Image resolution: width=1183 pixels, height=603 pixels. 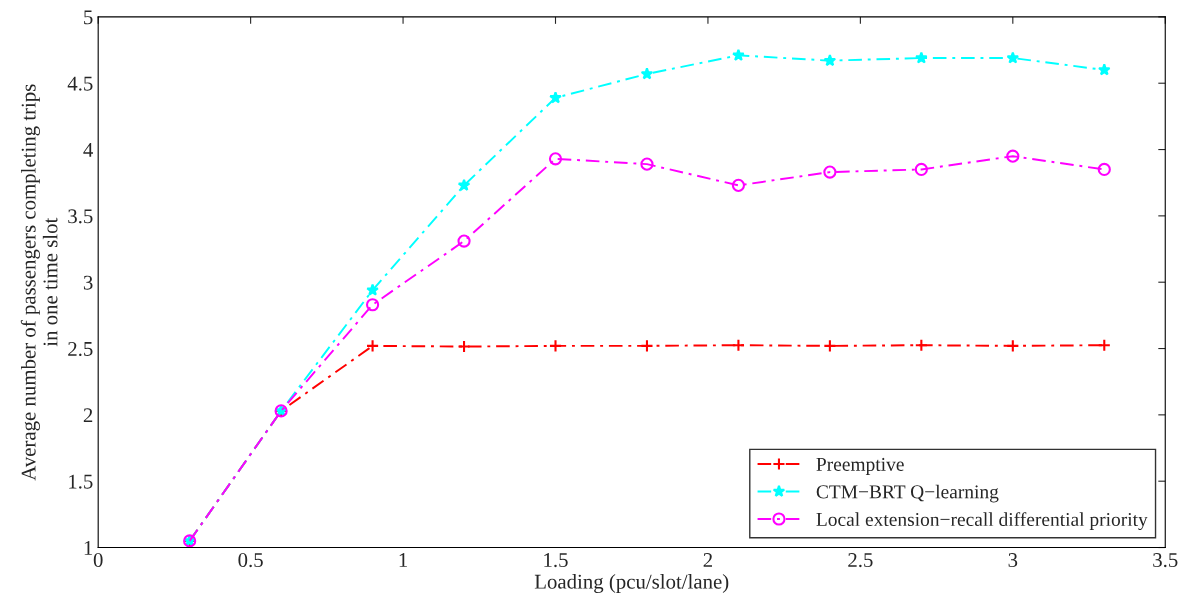 What do you see at coordinates (81, 481) in the screenshot?
I see `y-tick-label: 1.5` at bounding box center [81, 481].